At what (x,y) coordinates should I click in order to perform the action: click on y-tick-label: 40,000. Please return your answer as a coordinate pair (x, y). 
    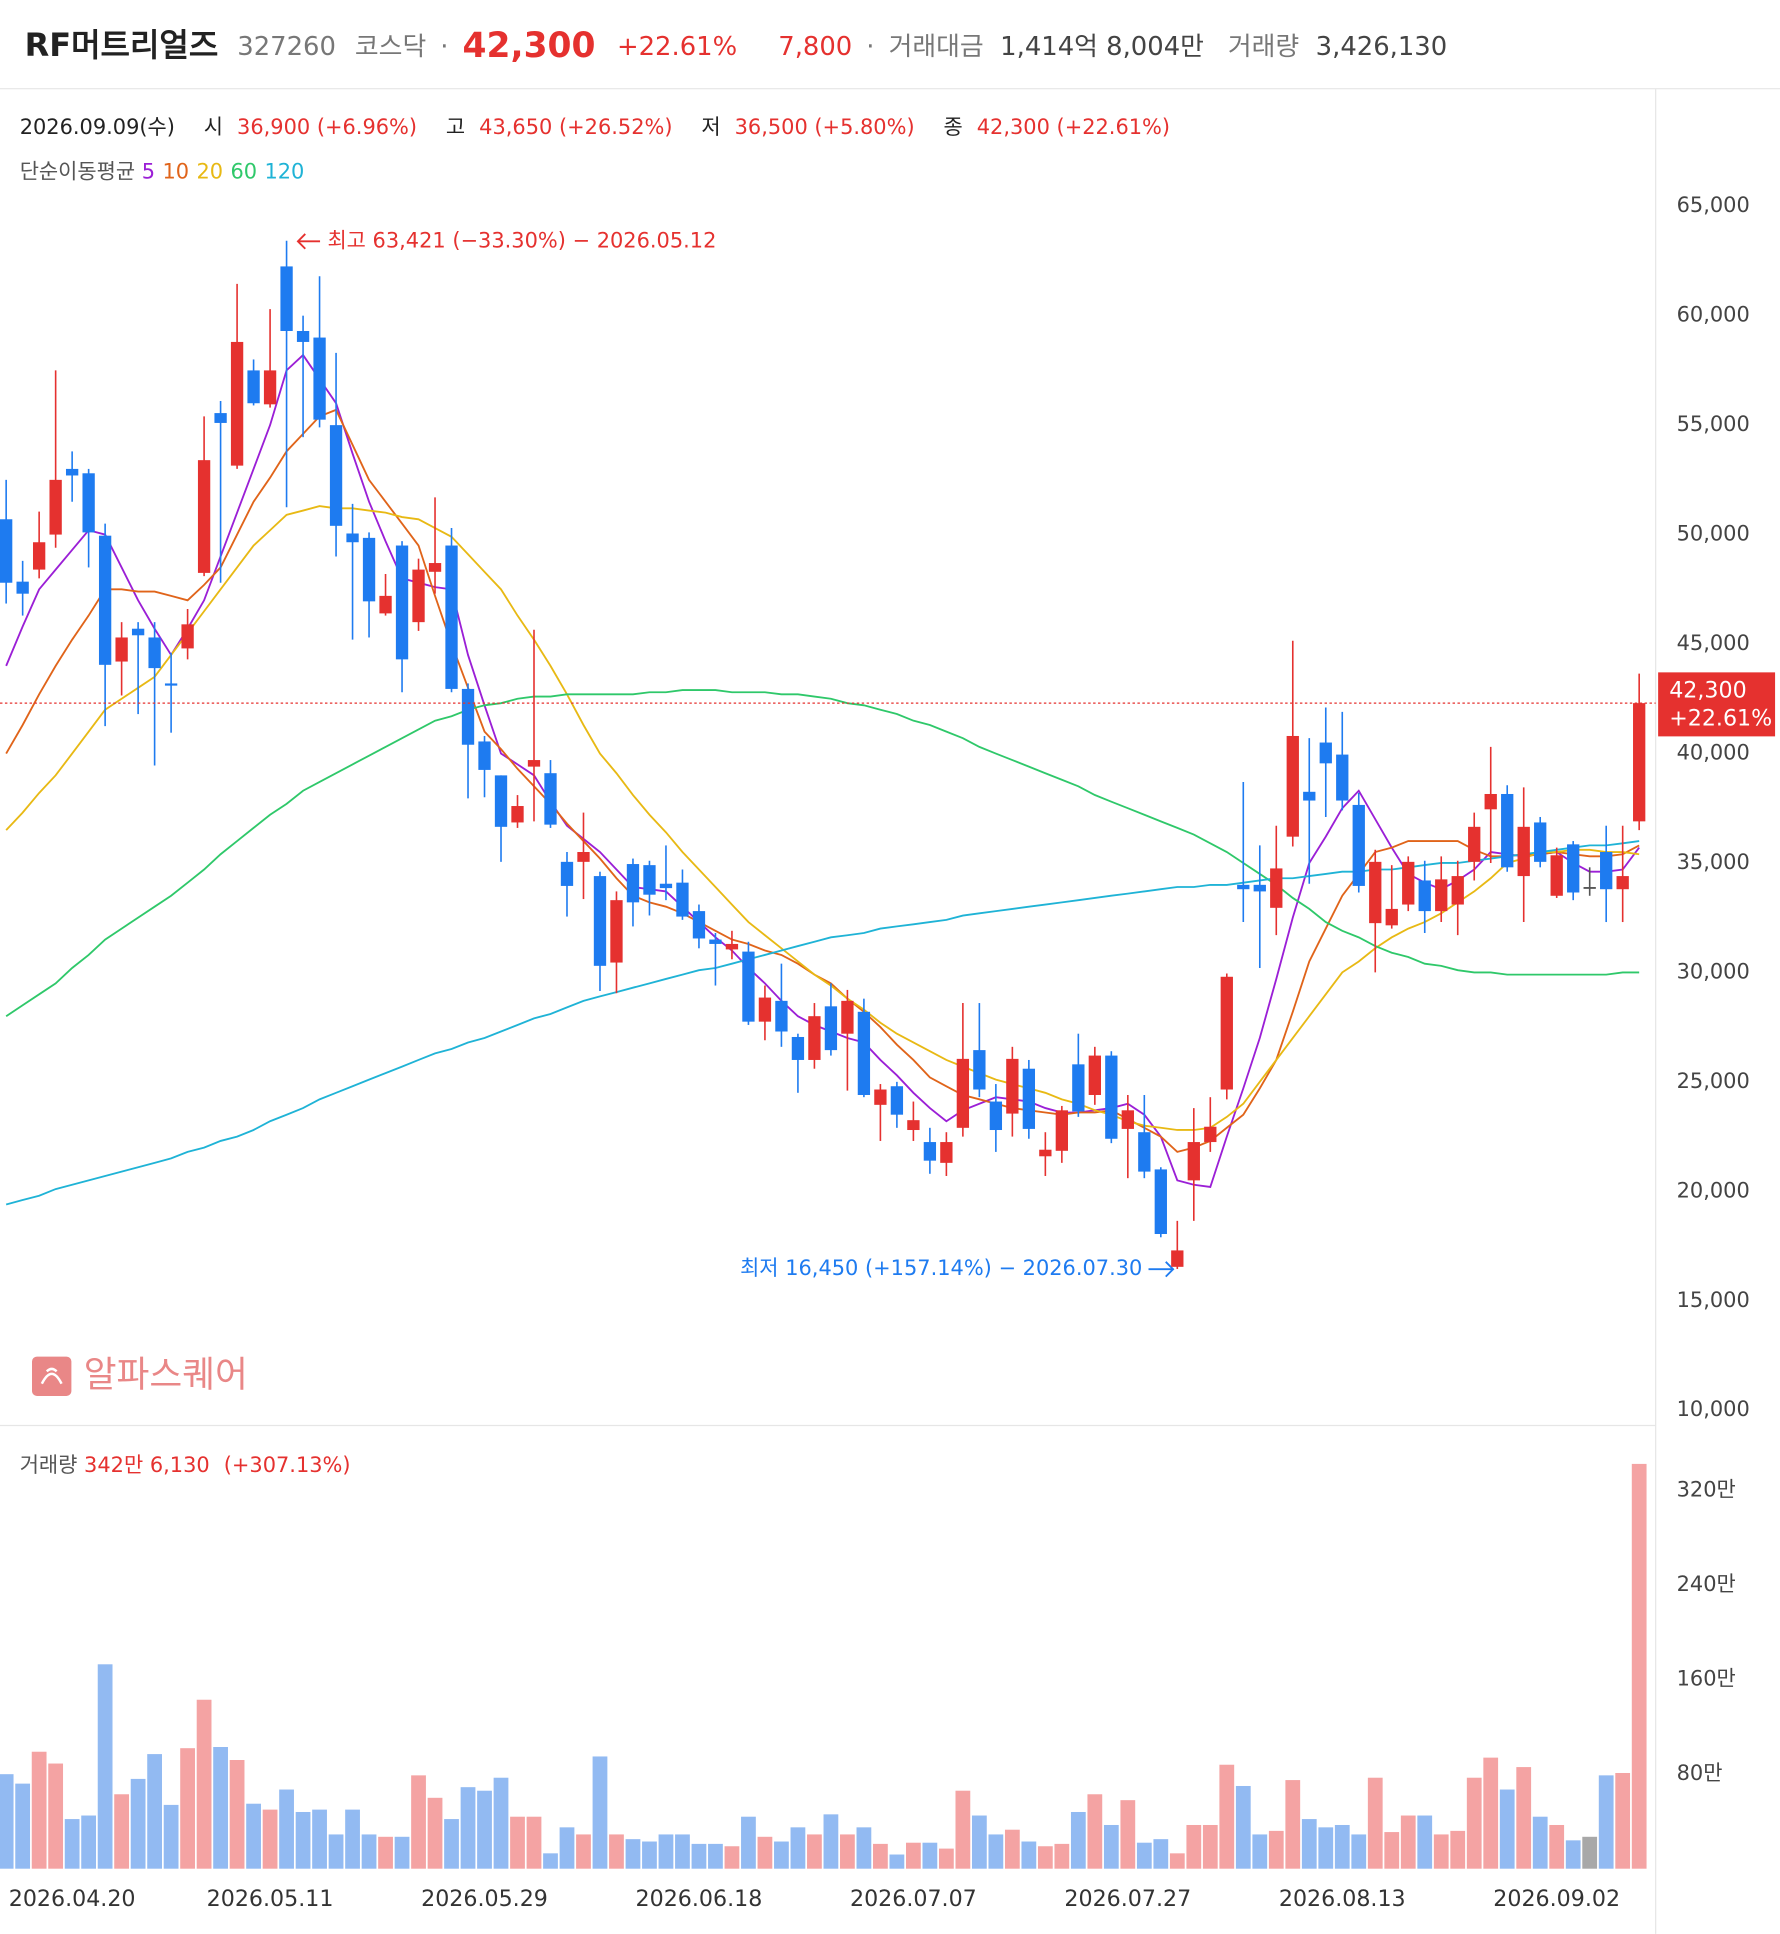
    Looking at the image, I should click on (1713, 752).